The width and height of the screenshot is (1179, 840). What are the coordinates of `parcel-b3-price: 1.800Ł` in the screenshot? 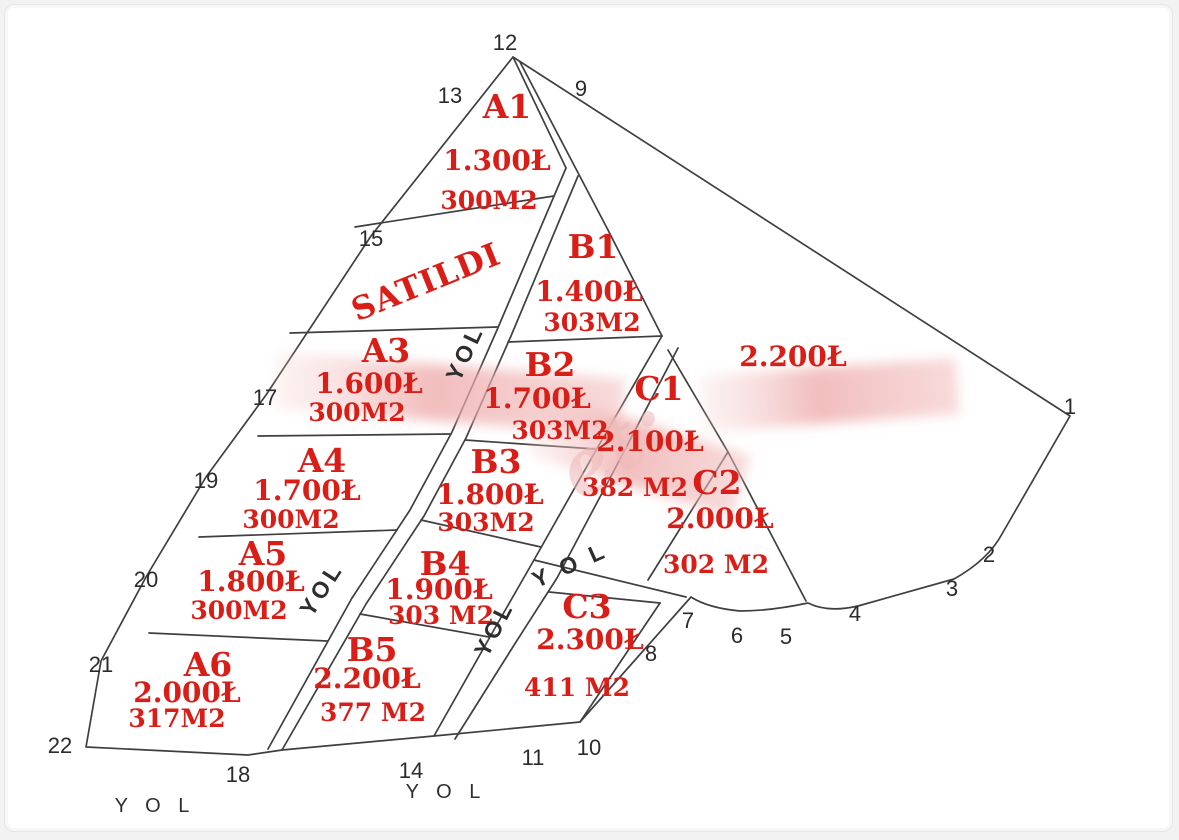 It's located at (490, 494).